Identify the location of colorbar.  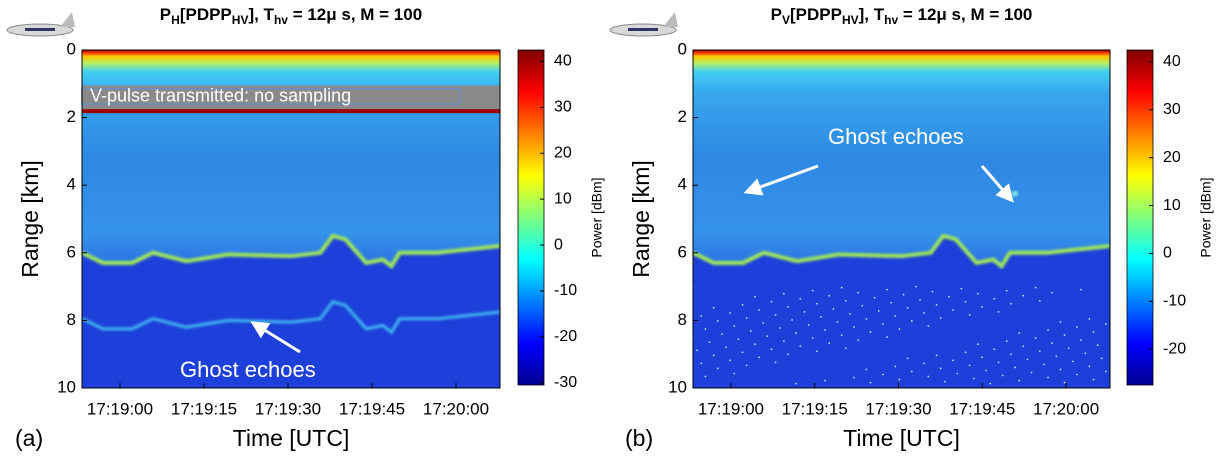
(531, 217).